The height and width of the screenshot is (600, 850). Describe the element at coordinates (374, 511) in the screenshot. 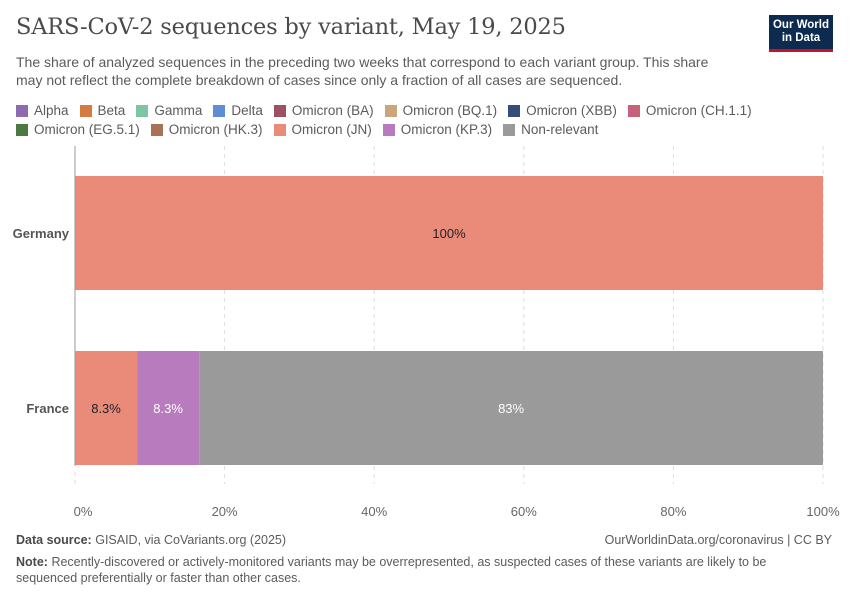

I see `x-tick-label: 40%` at that location.